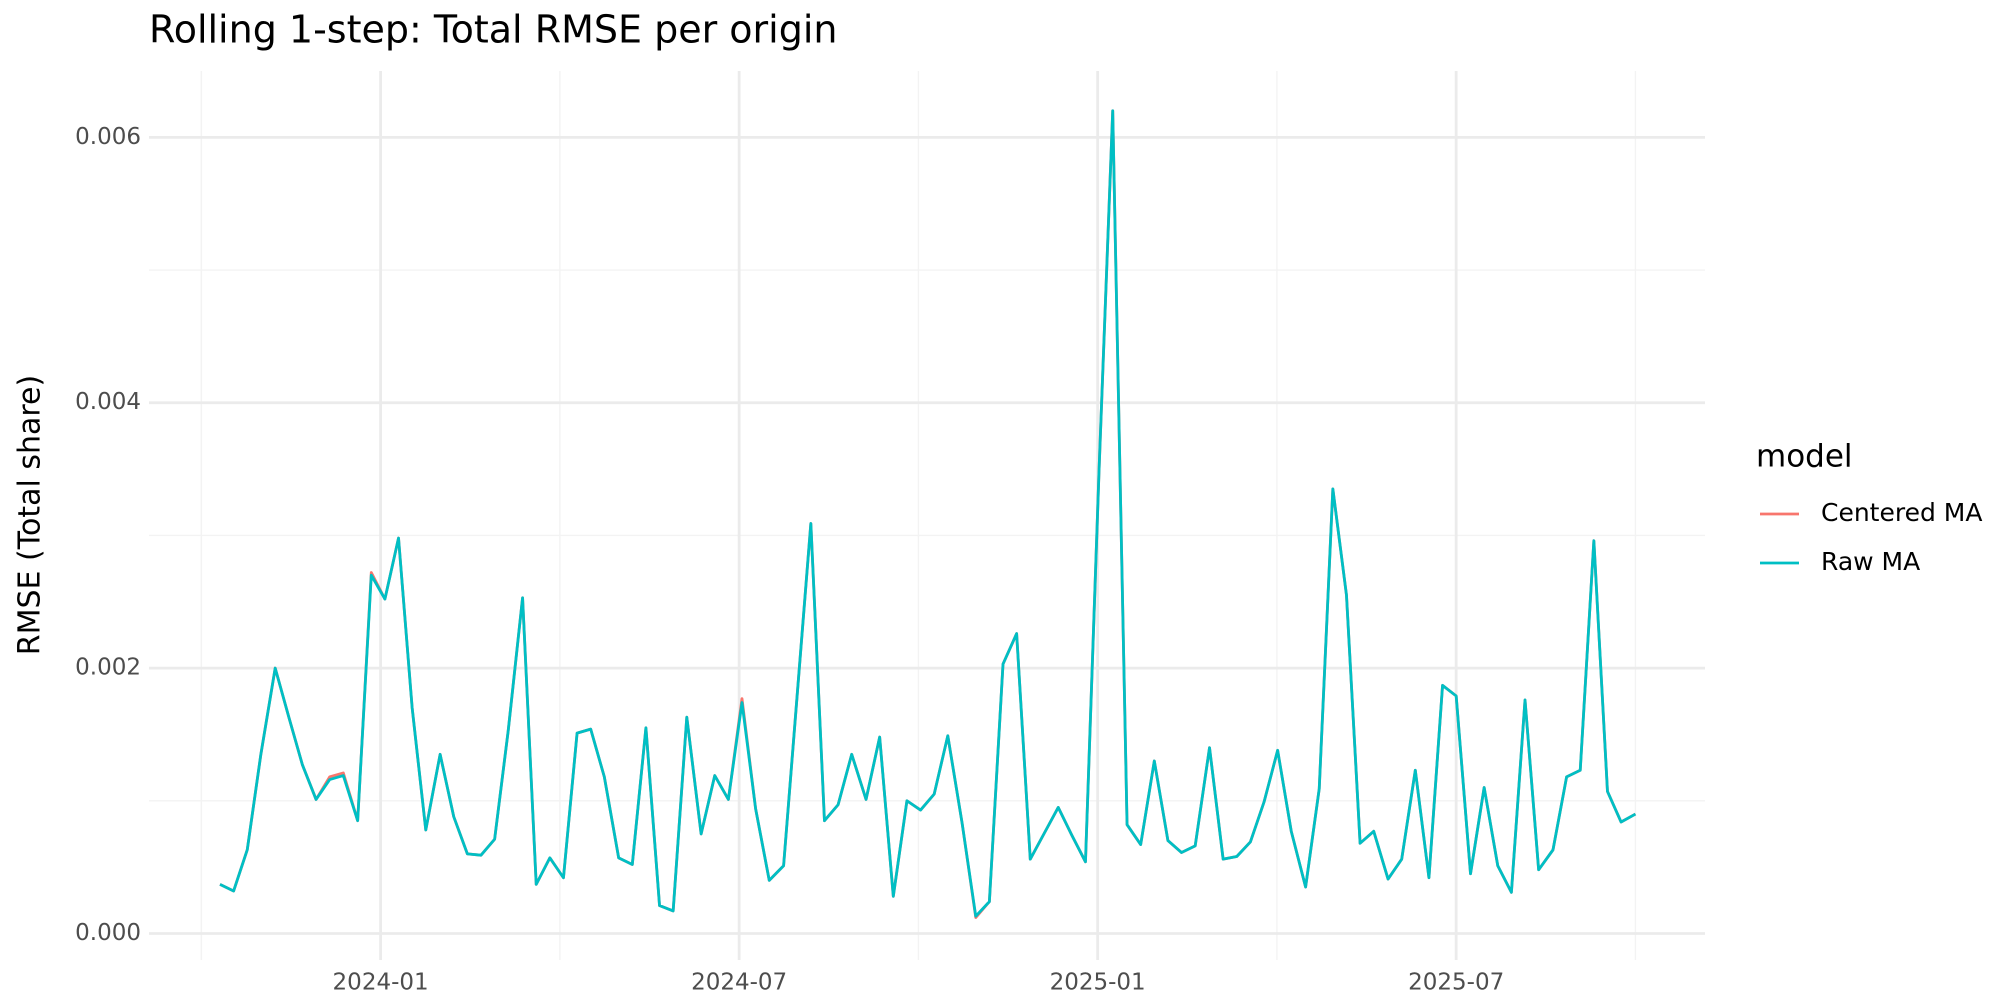 The width and height of the screenshot is (2000, 1000). What do you see at coordinates (108, 933) in the screenshot?
I see `y-tick-label: 0.000` at bounding box center [108, 933].